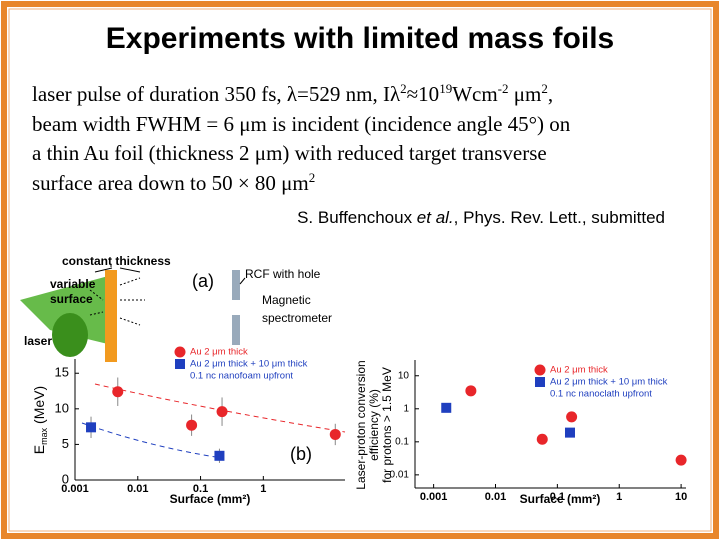 Image resolution: width=720 pixels, height=540 pixels. Describe the element at coordinates (39, 407) in the screenshot. I see `label-run: (MeV)` at that location.